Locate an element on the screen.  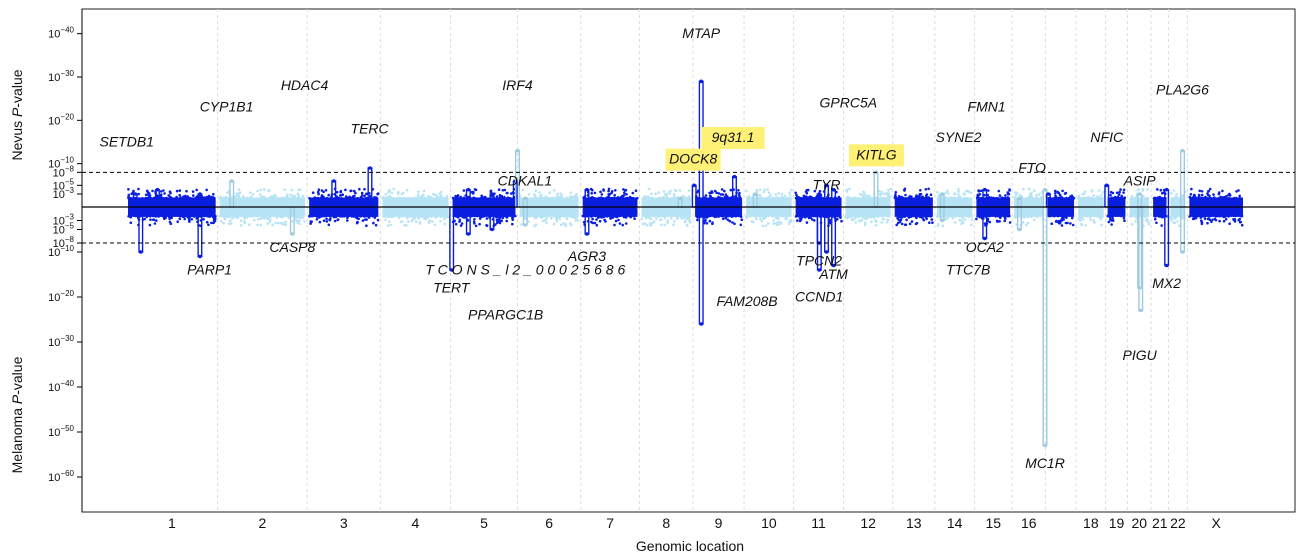
gene-label-CCND1: CCND1 is located at coordinates (819, 297).